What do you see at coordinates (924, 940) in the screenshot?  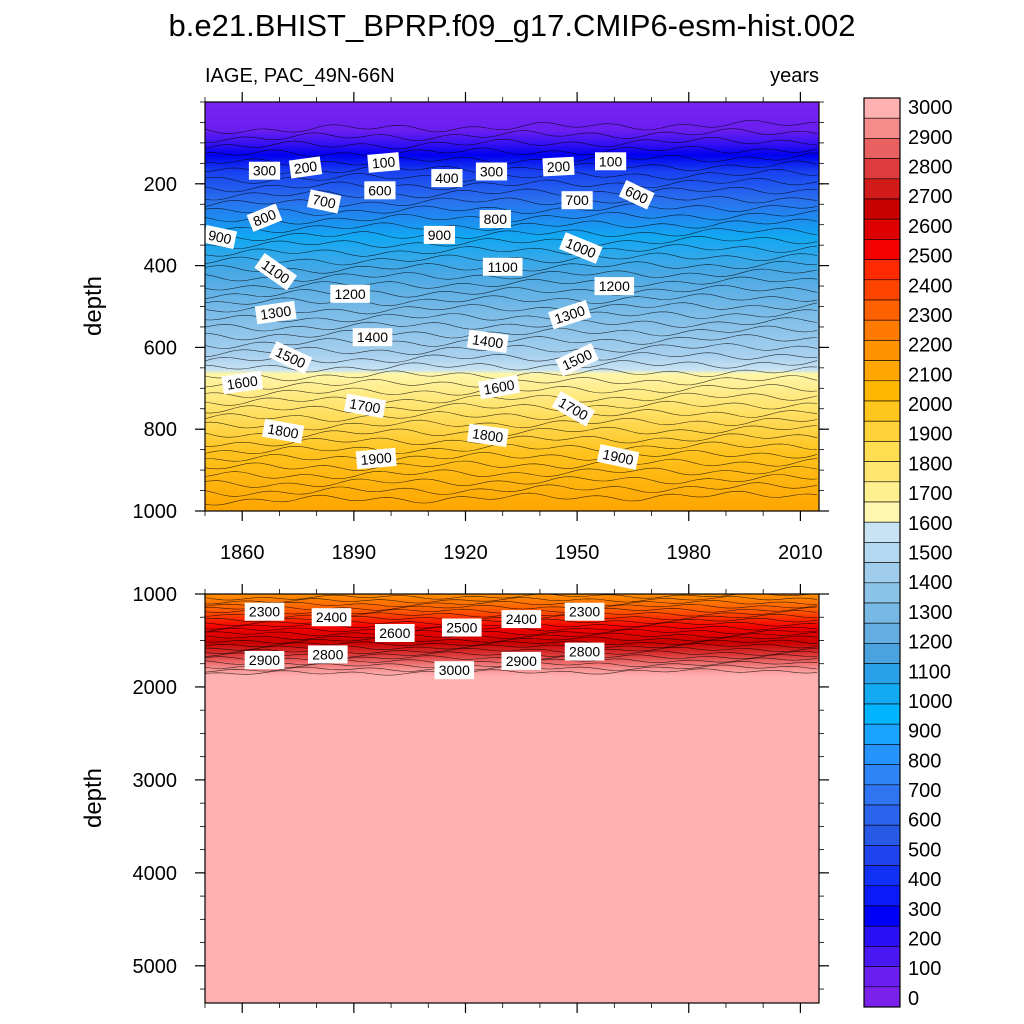 I see `colorbar-label: 200` at bounding box center [924, 940].